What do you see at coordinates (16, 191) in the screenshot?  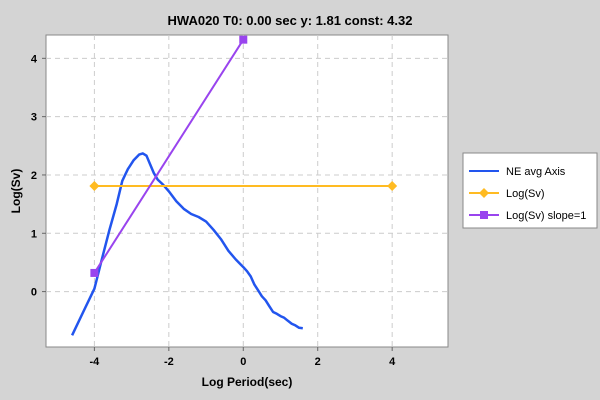 I see `y-axis-label: Log(Sv)` at bounding box center [16, 191].